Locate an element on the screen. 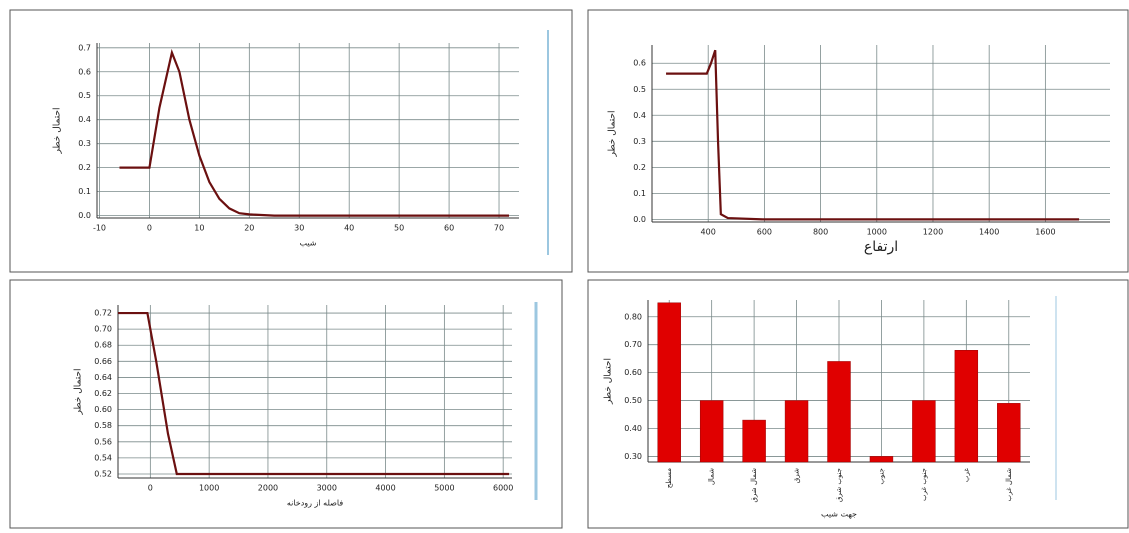 Image resolution: width=1129 pixels, height=533 pixels. y-tick-label: 0.52 is located at coordinates (103, 473).